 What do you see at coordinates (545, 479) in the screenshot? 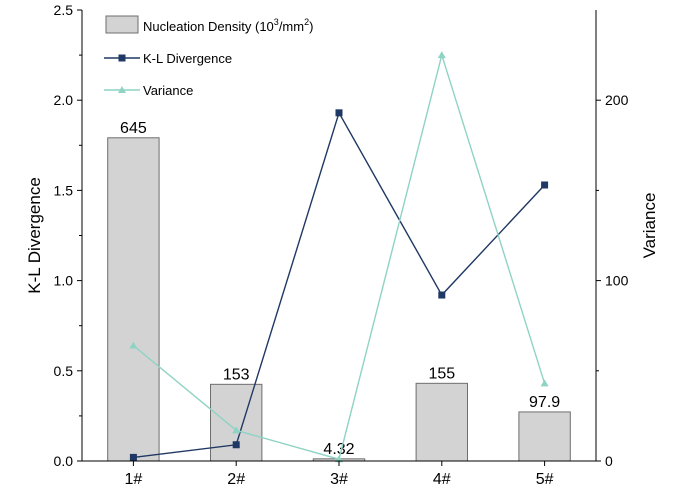
I see `x-tick-label-5: 5#` at bounding box center [545, 479].